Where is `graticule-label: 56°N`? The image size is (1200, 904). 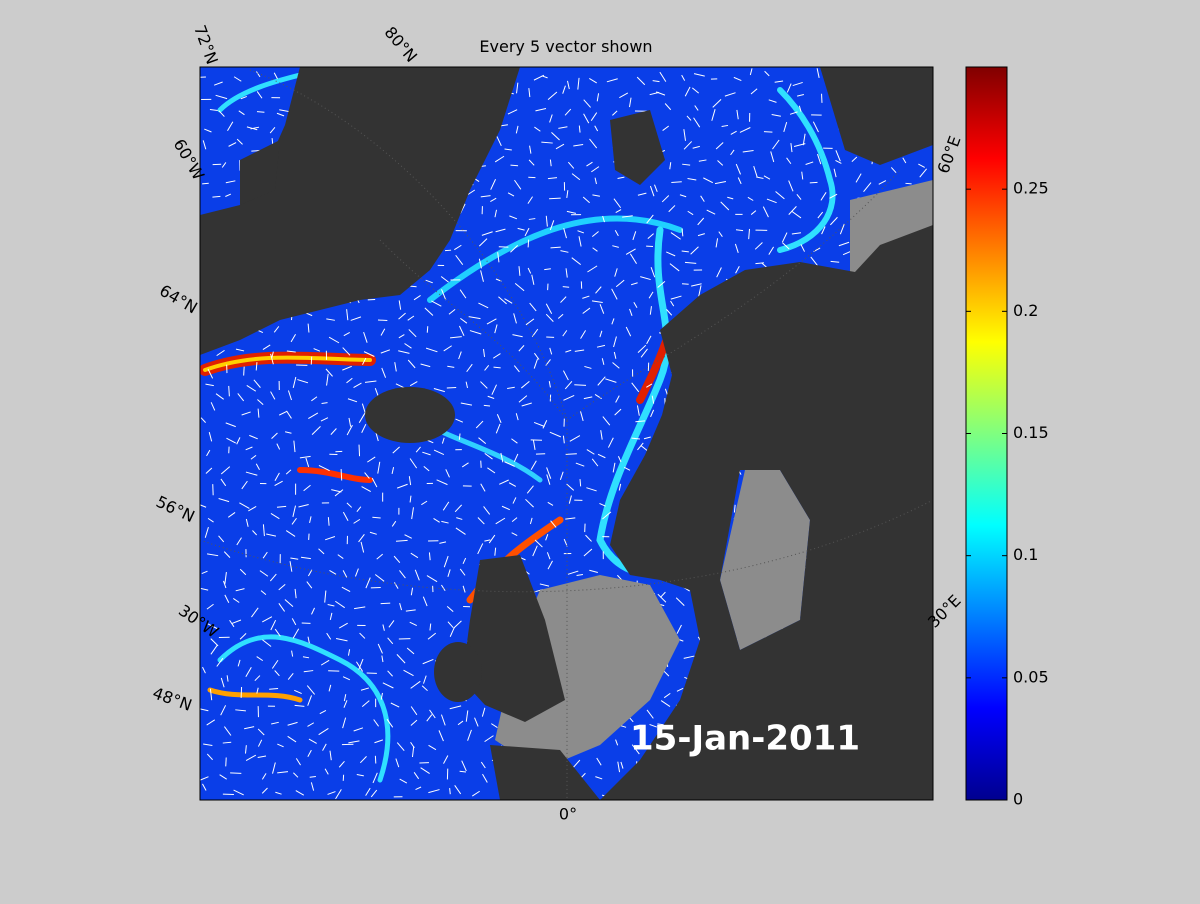 graticule-label: 56°N is located at coordinates (175, 509).